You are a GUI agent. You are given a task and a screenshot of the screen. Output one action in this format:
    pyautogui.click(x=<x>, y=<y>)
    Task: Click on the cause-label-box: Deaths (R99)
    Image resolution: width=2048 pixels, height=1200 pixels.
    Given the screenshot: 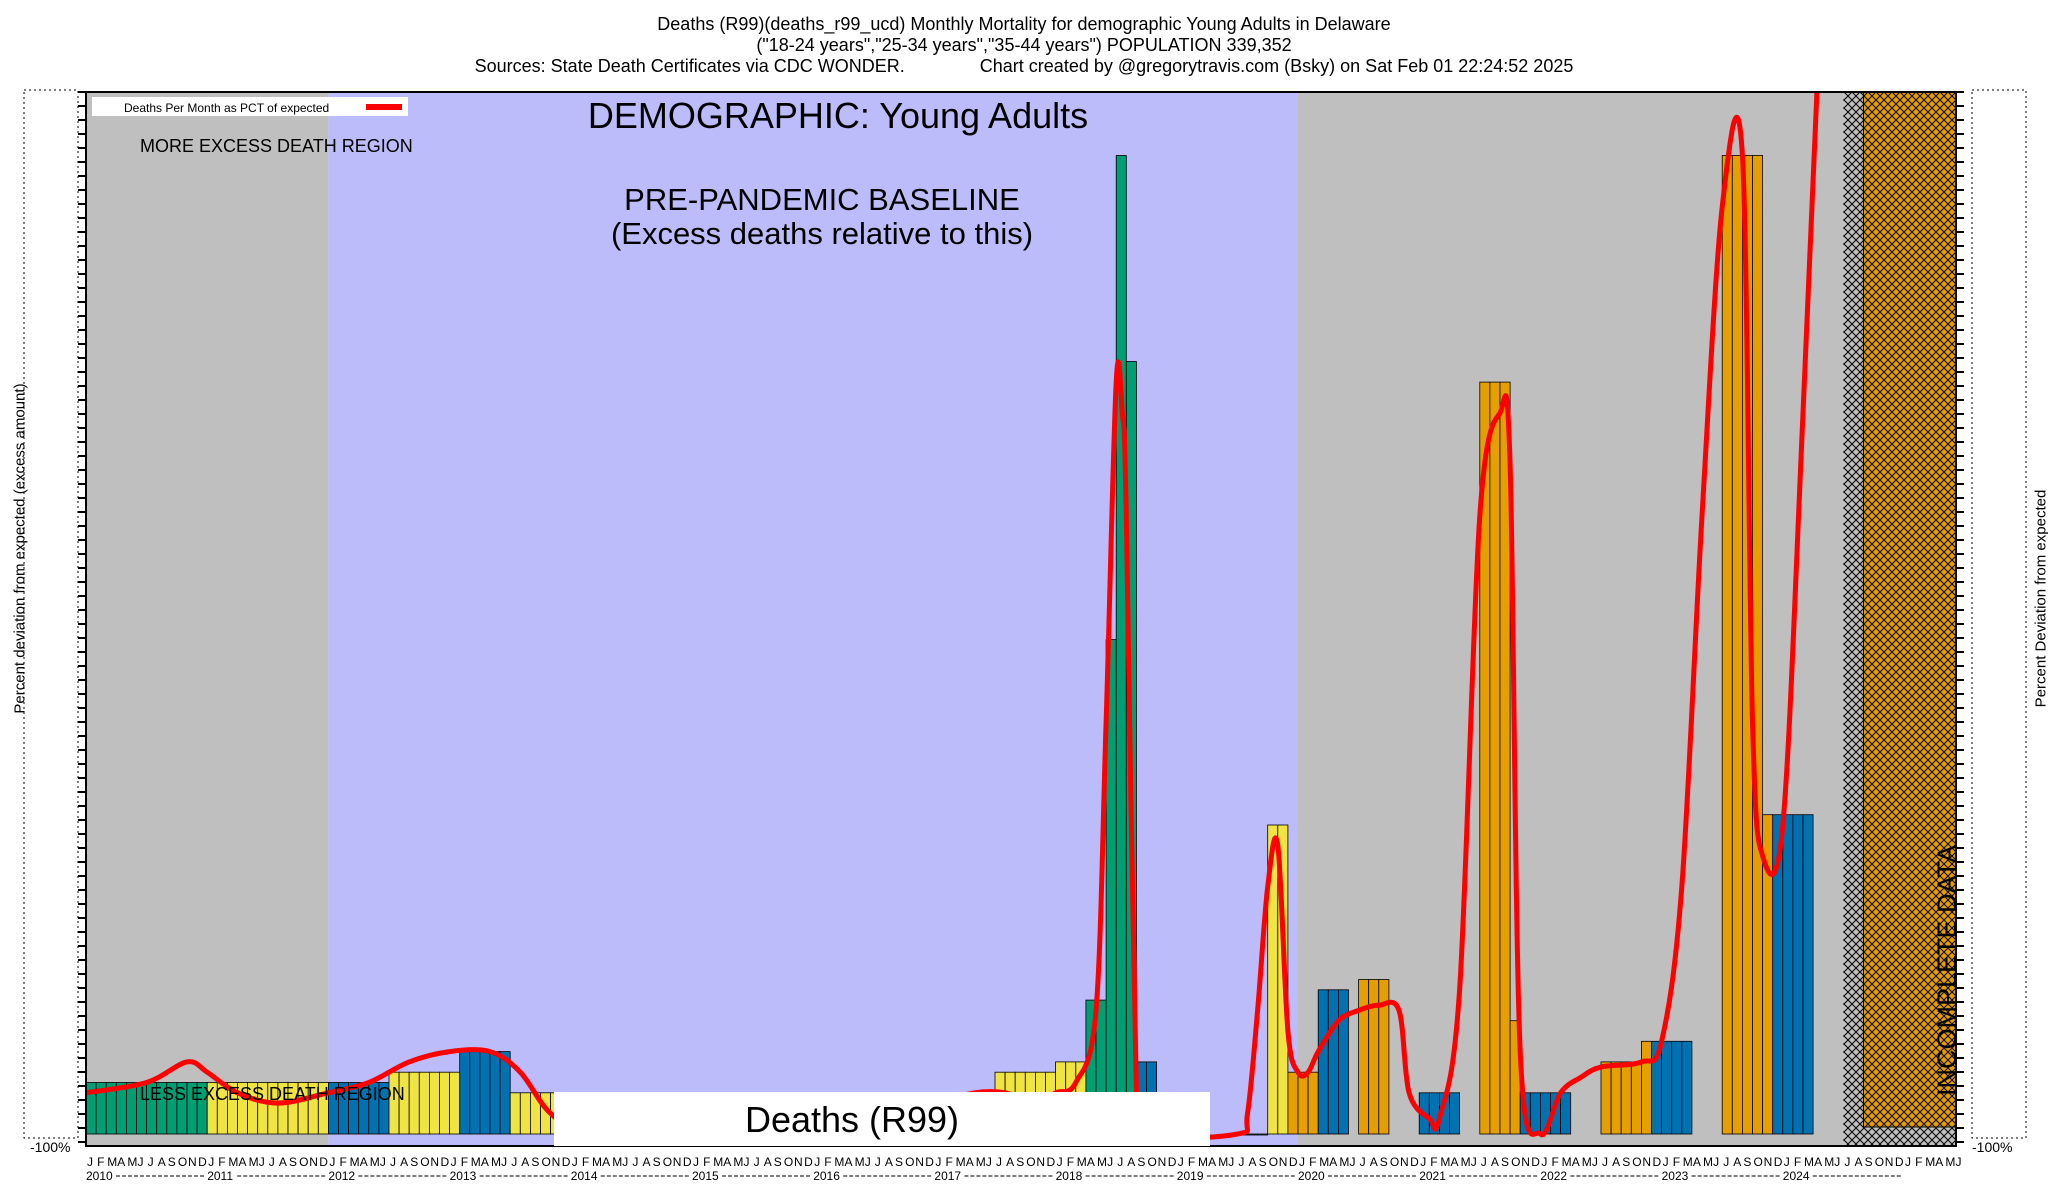 What is the action you would take?
    pyautogui.click(x=882, y=1119)
    